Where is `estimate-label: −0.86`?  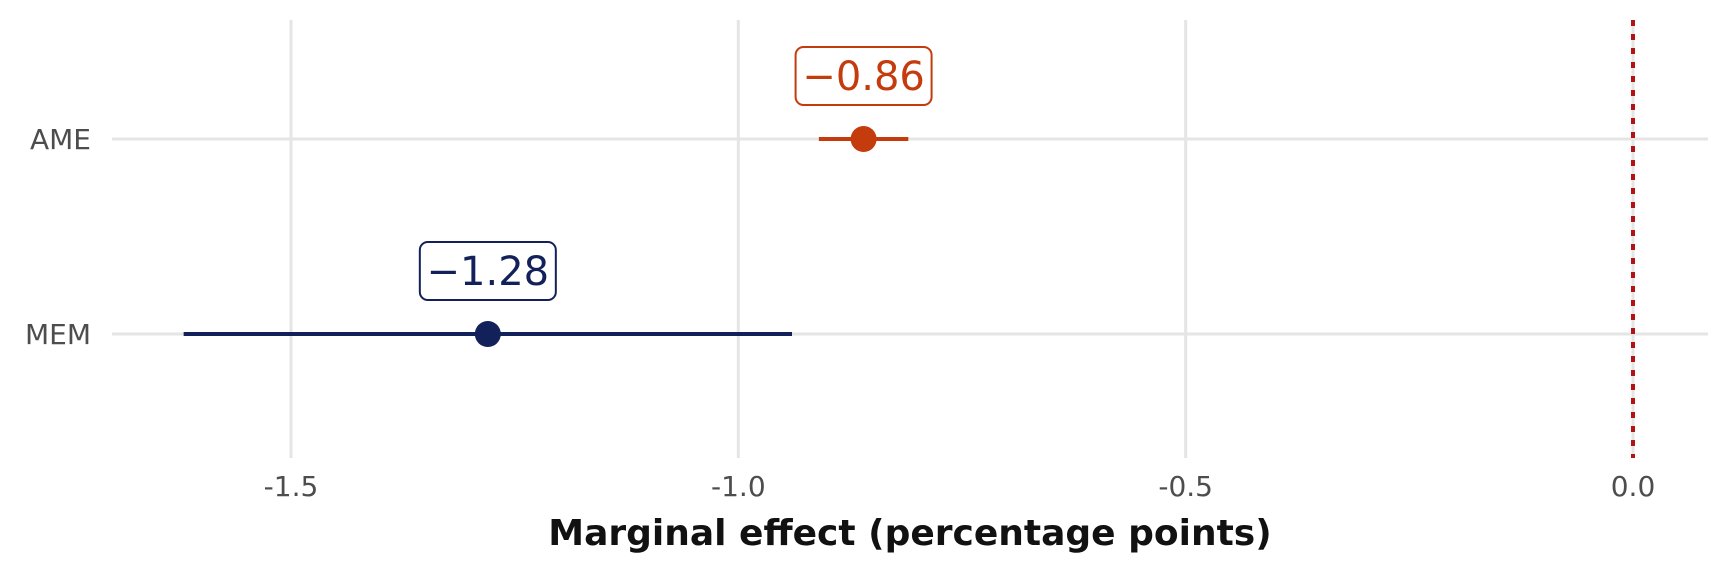 estimate-label: −0.86 is located at coordinates (863, 77).